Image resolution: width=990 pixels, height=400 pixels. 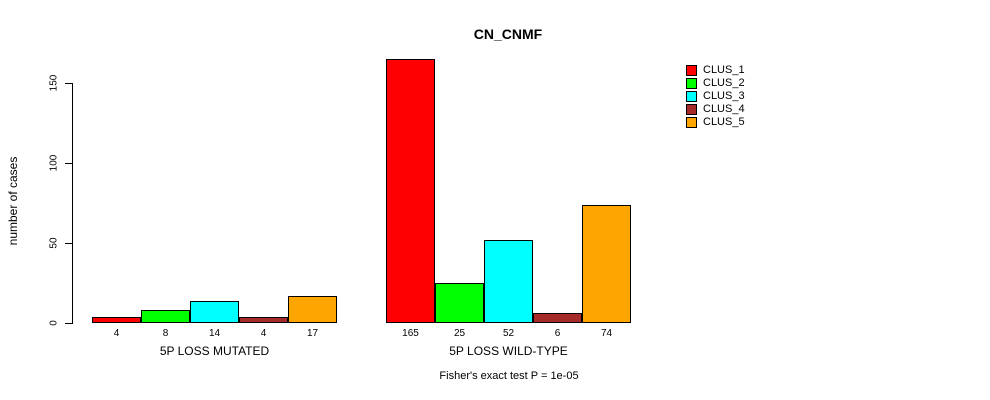 I want to click on chart-title: CN_CNMF, so click(x=508, y=34).